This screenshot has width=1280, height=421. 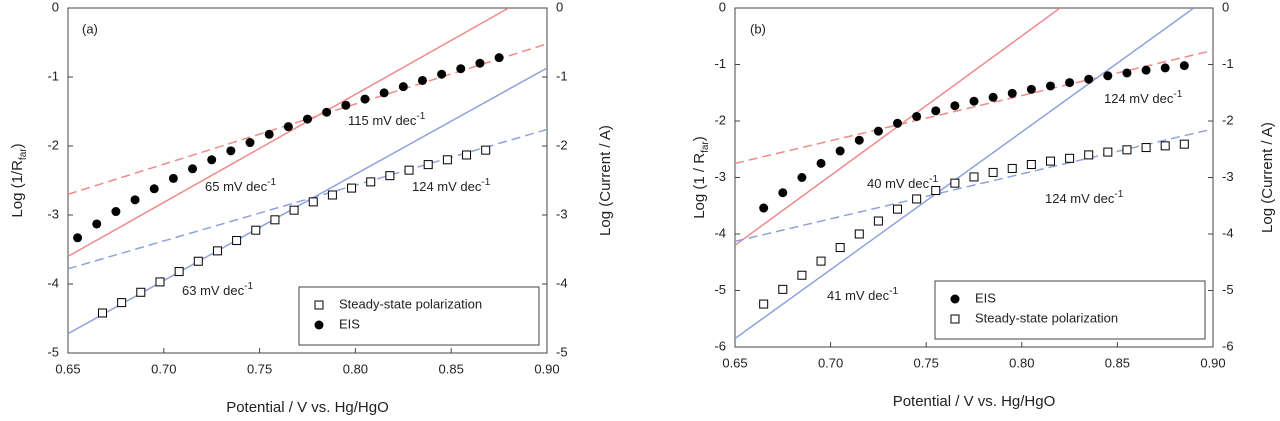 What do you see at coordinates (213, 290) in the screenshot?
I see `annotation-text: 63 mV dec` at bounding box center [213, 290].